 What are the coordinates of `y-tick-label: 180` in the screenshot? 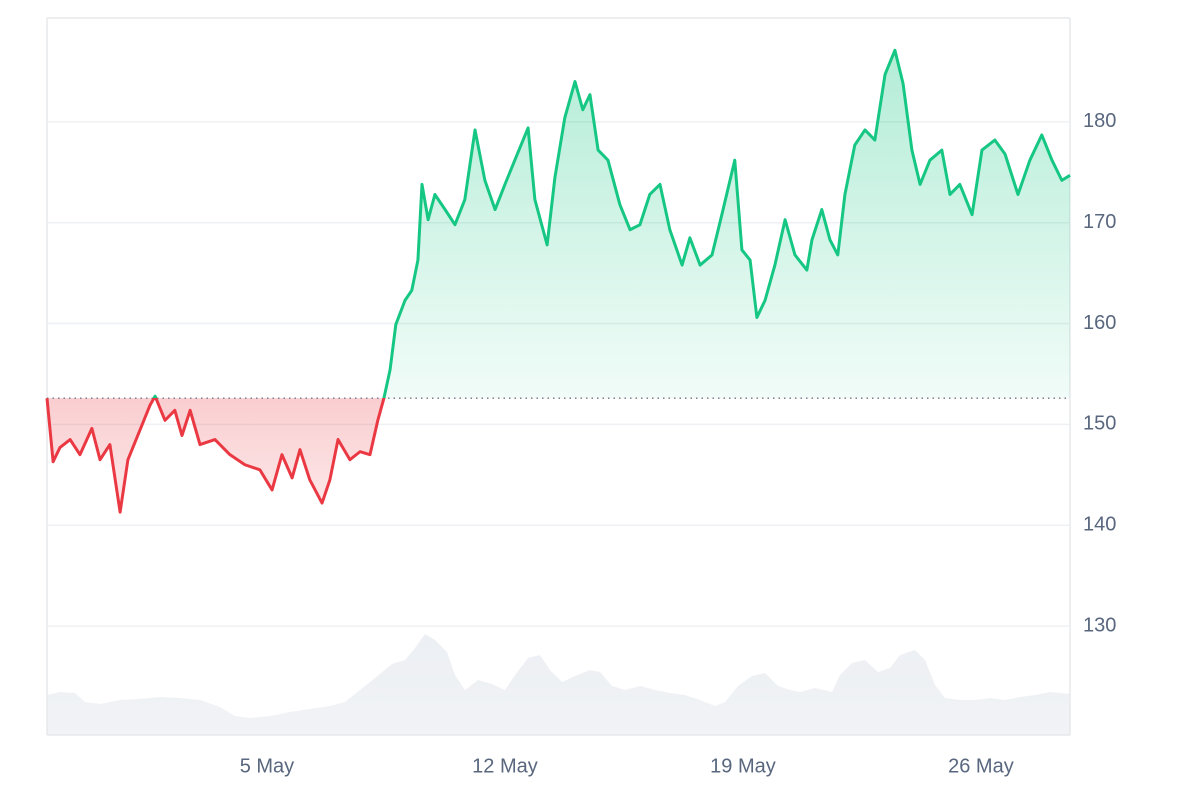 It's located at (1099, 121).